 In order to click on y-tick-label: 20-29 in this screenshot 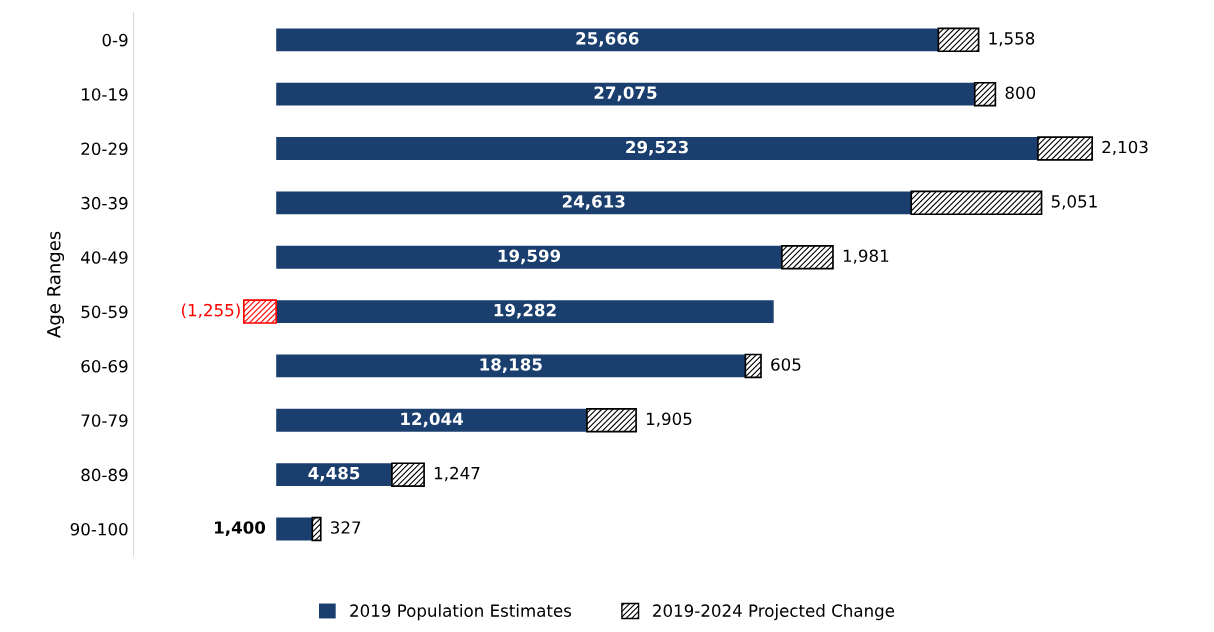, I will do `click(104, 149)`.